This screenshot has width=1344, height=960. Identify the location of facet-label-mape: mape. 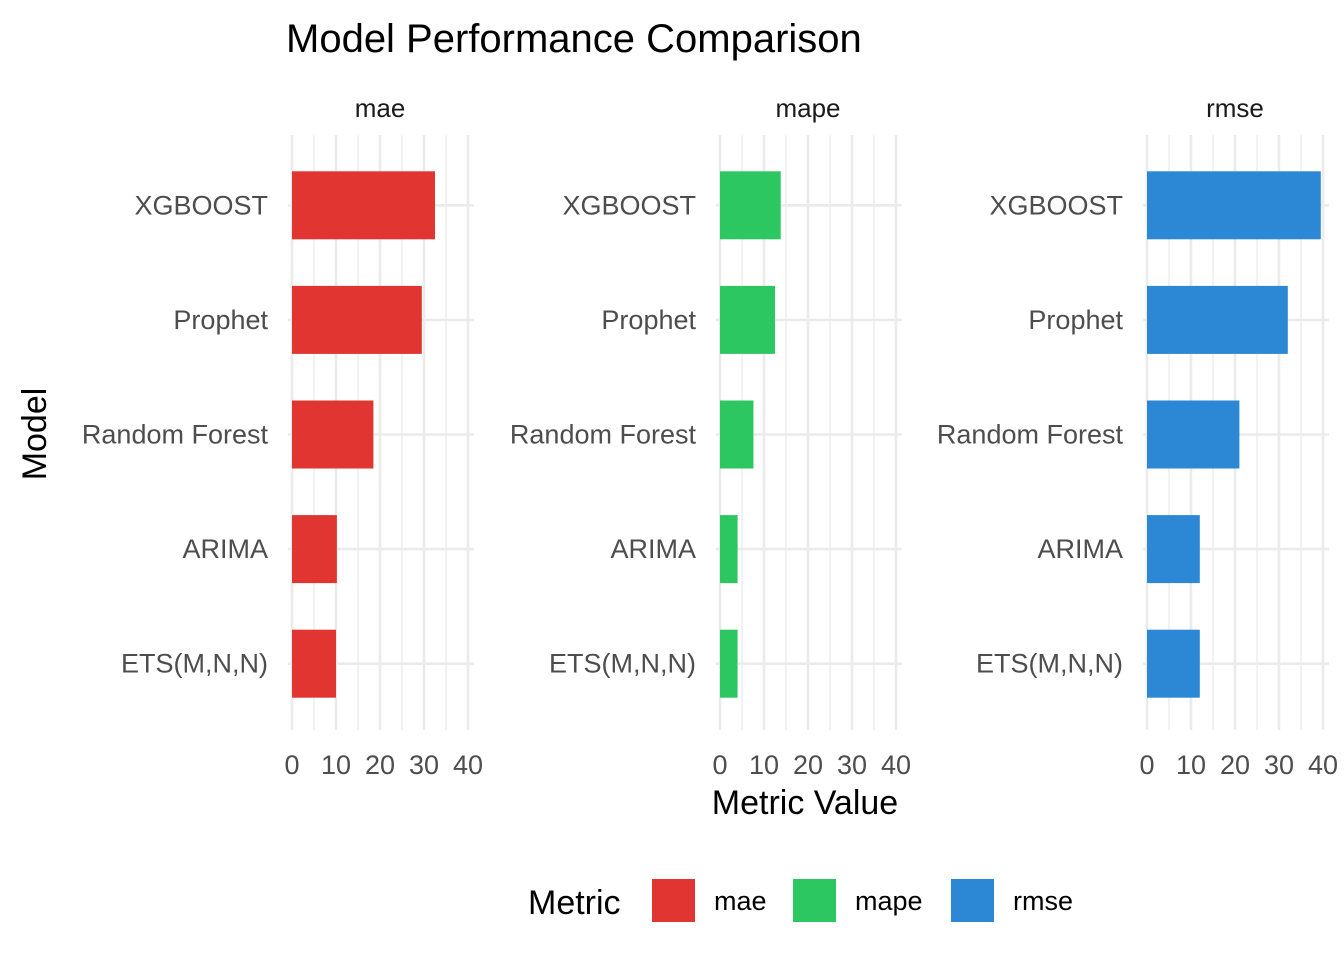
(807, 108).